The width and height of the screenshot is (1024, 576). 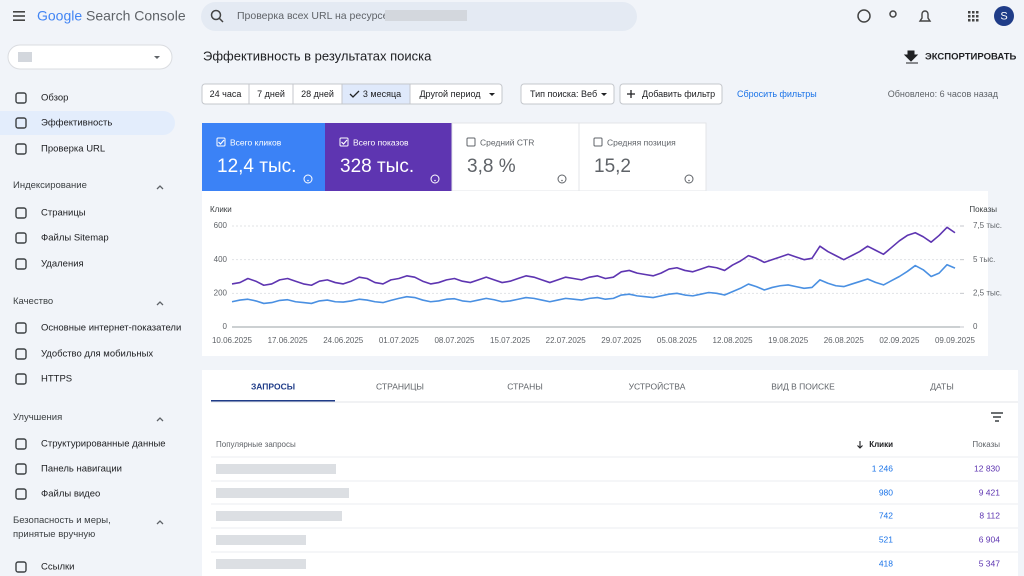 I want to click on nav-item: Эффективность, so click(x=76, y=123).